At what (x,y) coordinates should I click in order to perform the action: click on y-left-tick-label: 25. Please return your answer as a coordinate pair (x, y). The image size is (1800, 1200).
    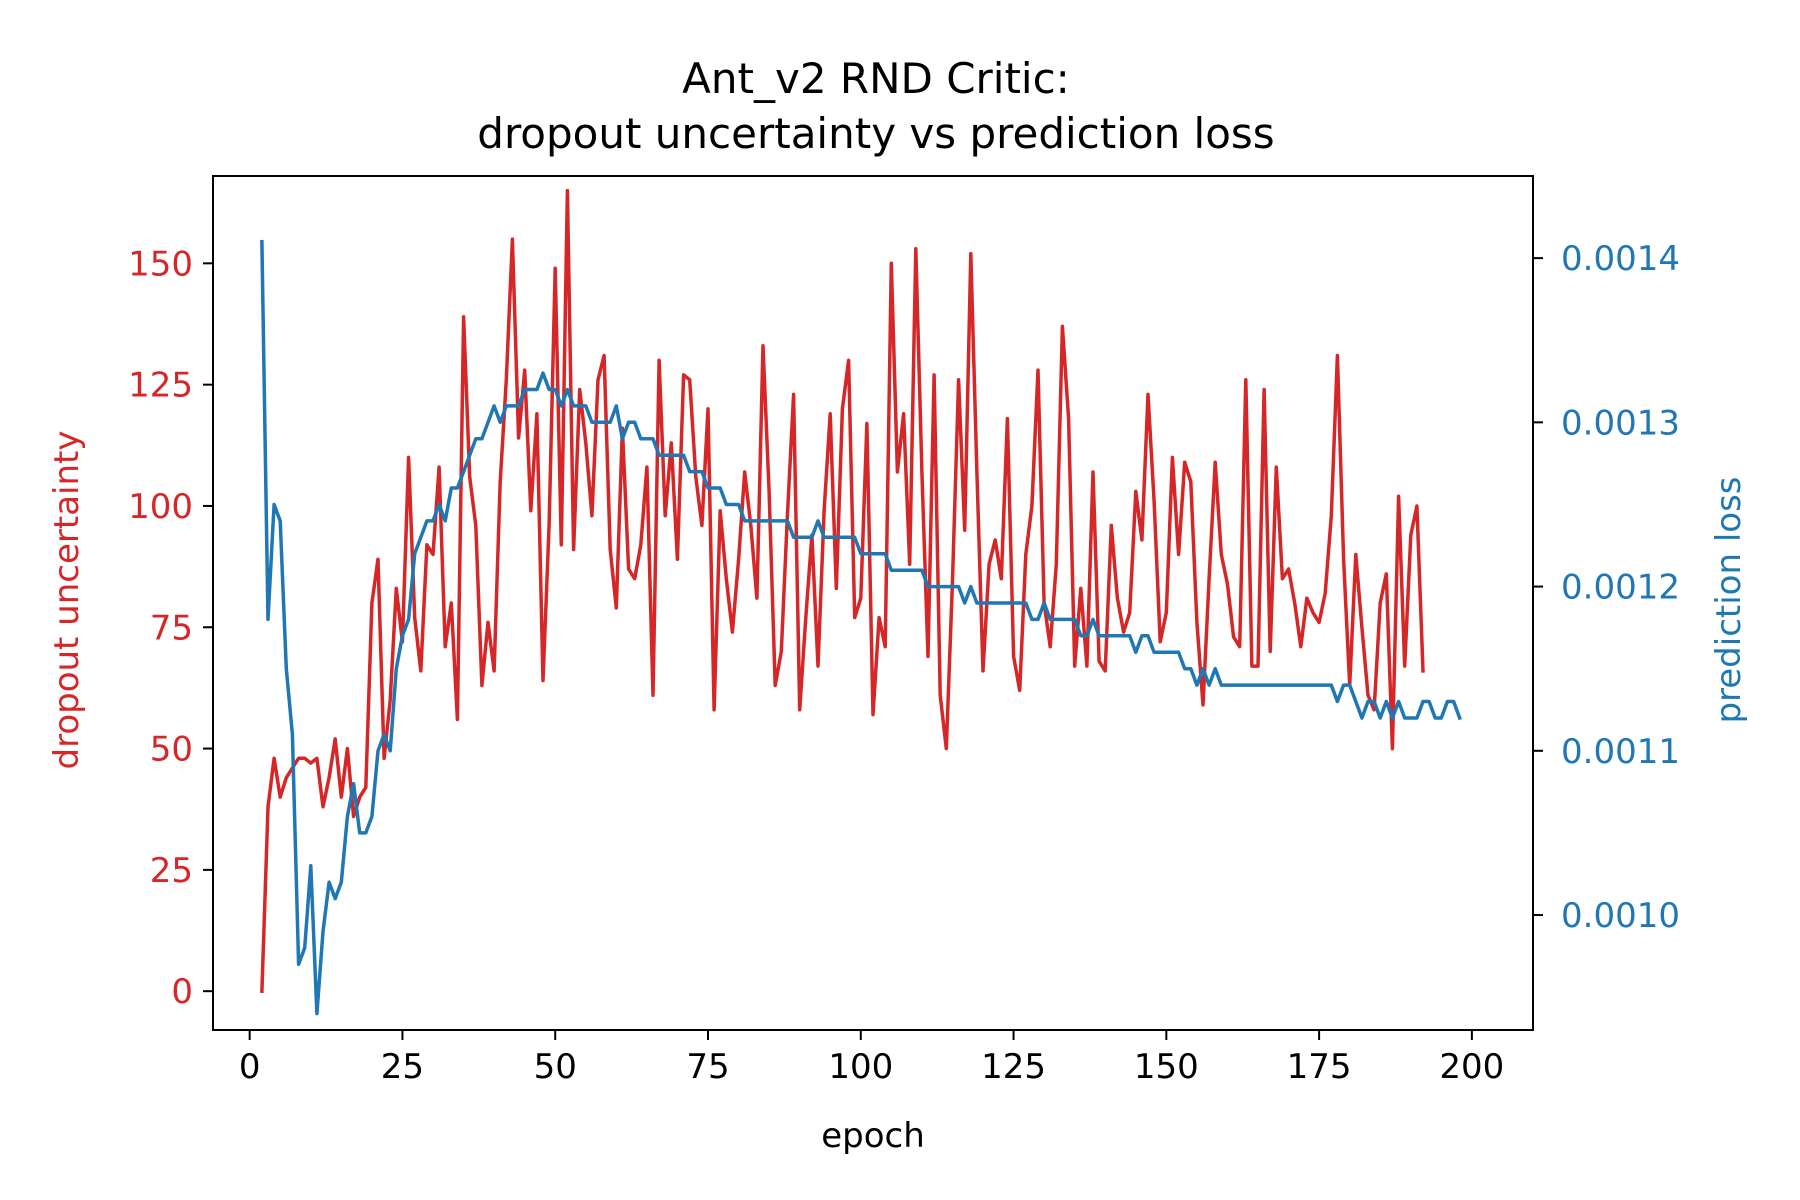
    Looking at the image, I should click on (171, 871).